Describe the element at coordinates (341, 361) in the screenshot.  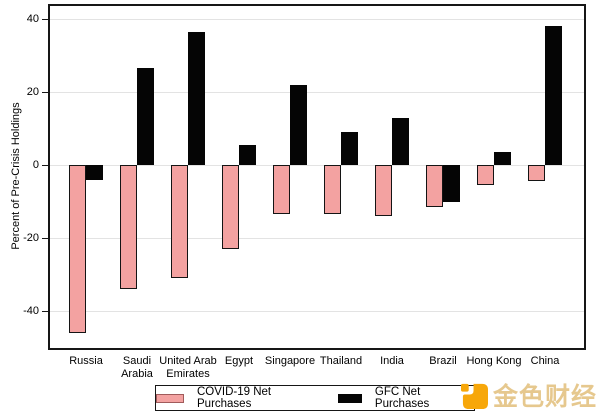
I see `x-tick-label-thailand: Thailand` at that location.